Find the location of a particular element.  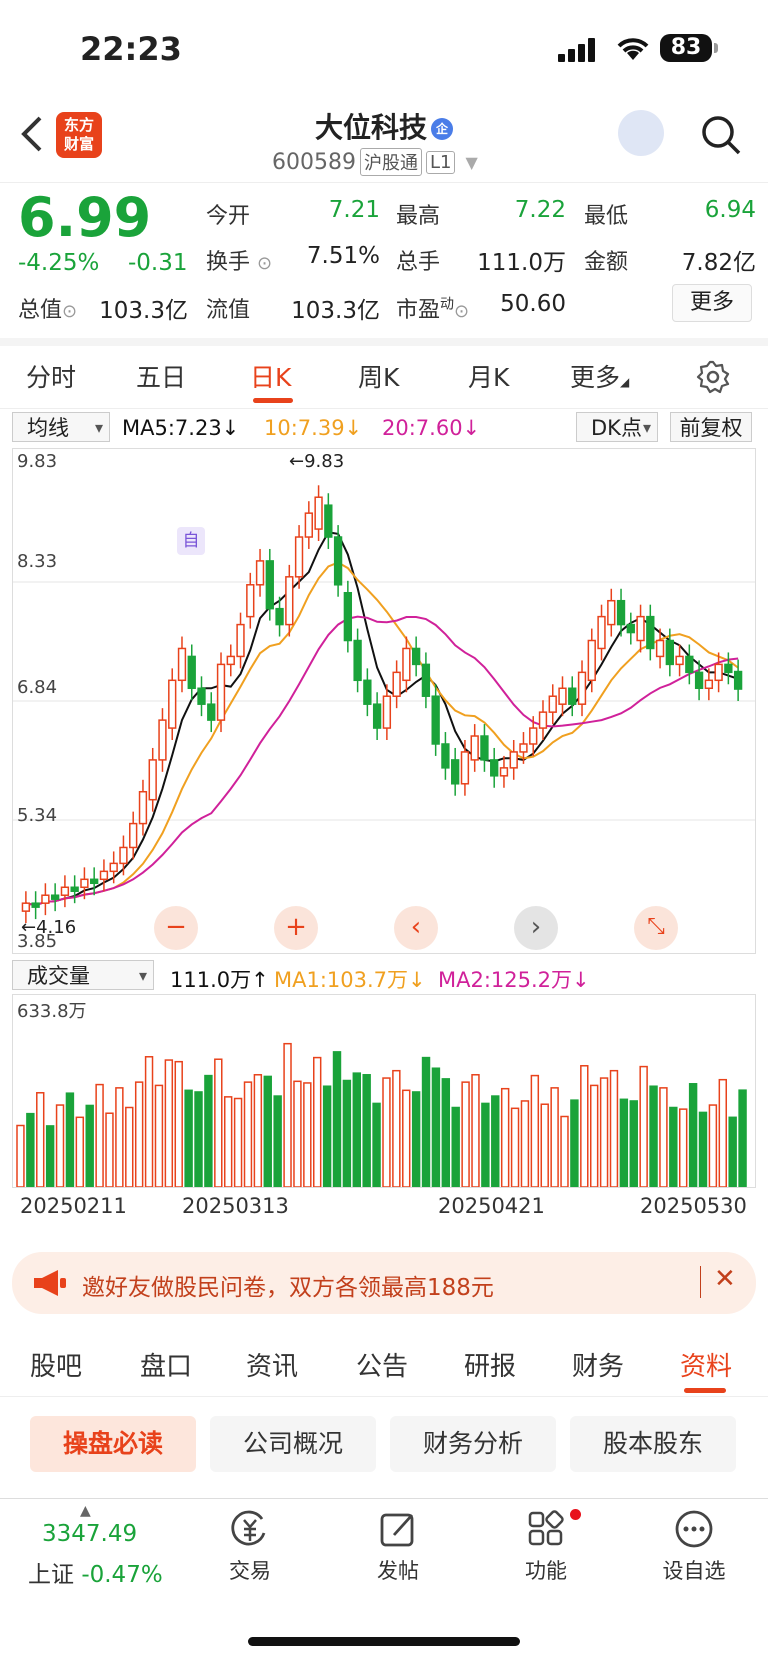

indicator-selector: 均线 is located at coordinates (61, 427).